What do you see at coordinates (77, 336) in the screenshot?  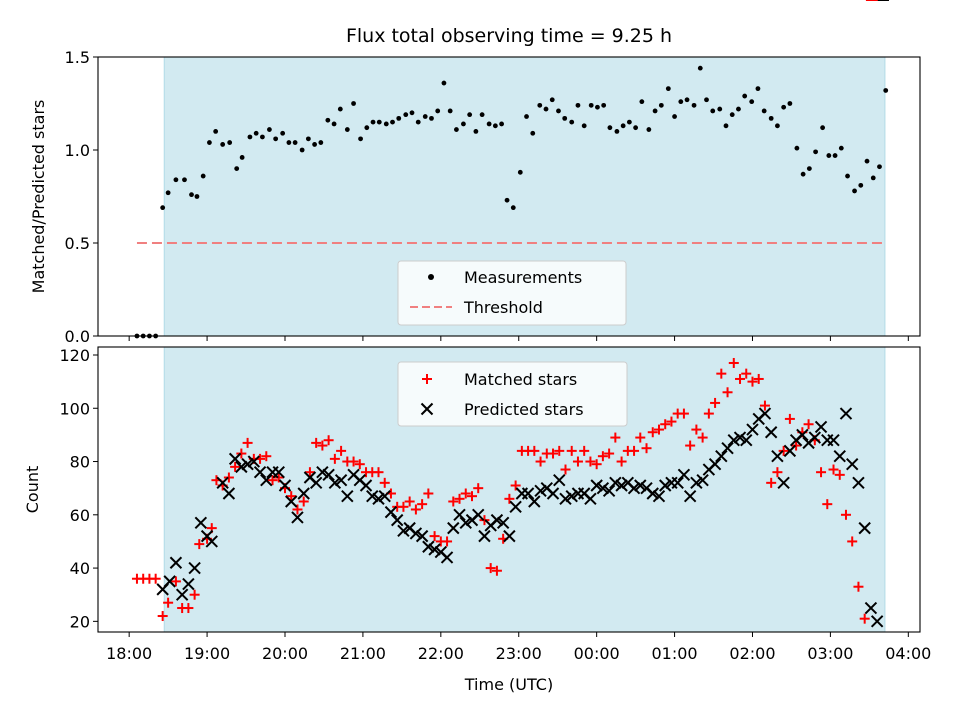 I see `ratio-y-tick-label: 0.0` at bounding box center [77, 336].